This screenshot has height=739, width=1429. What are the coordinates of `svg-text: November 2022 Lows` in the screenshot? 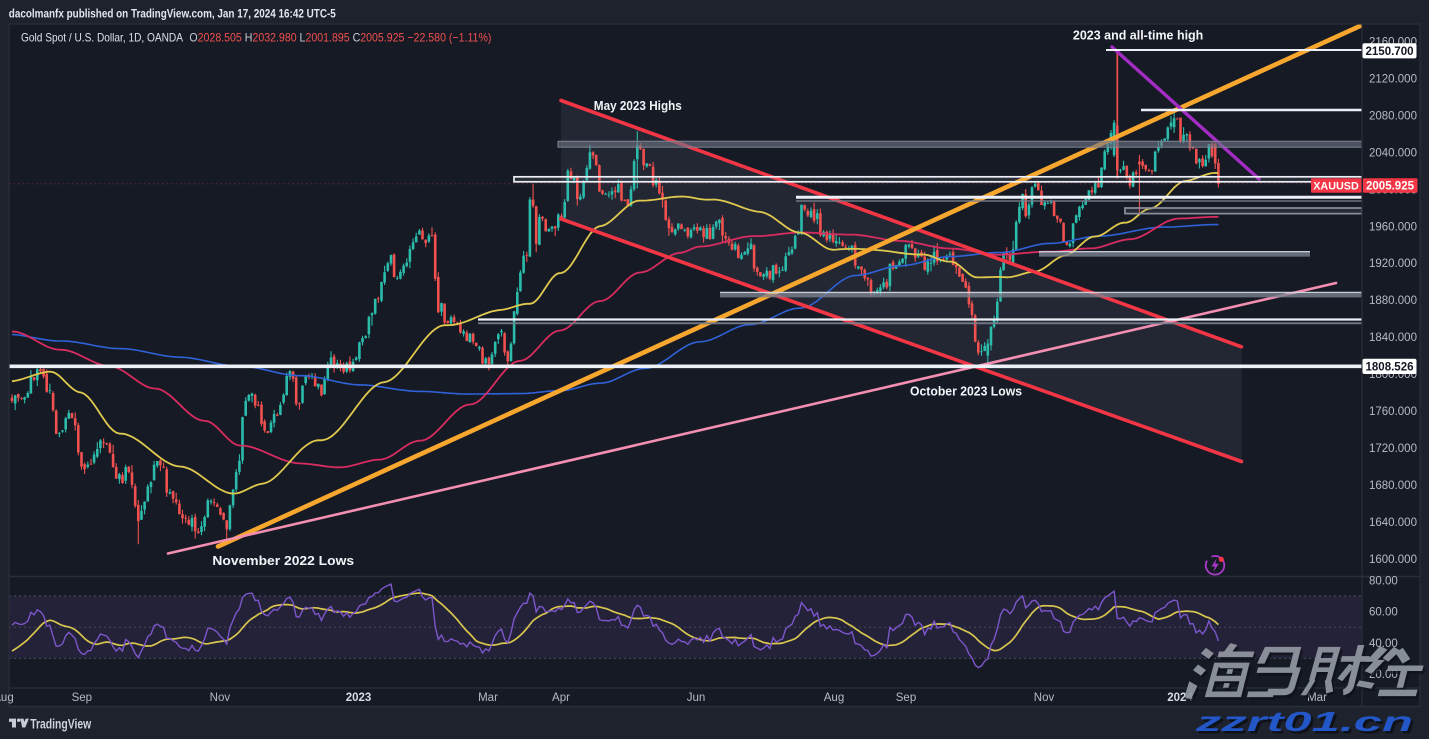 It's located at (283, 561).